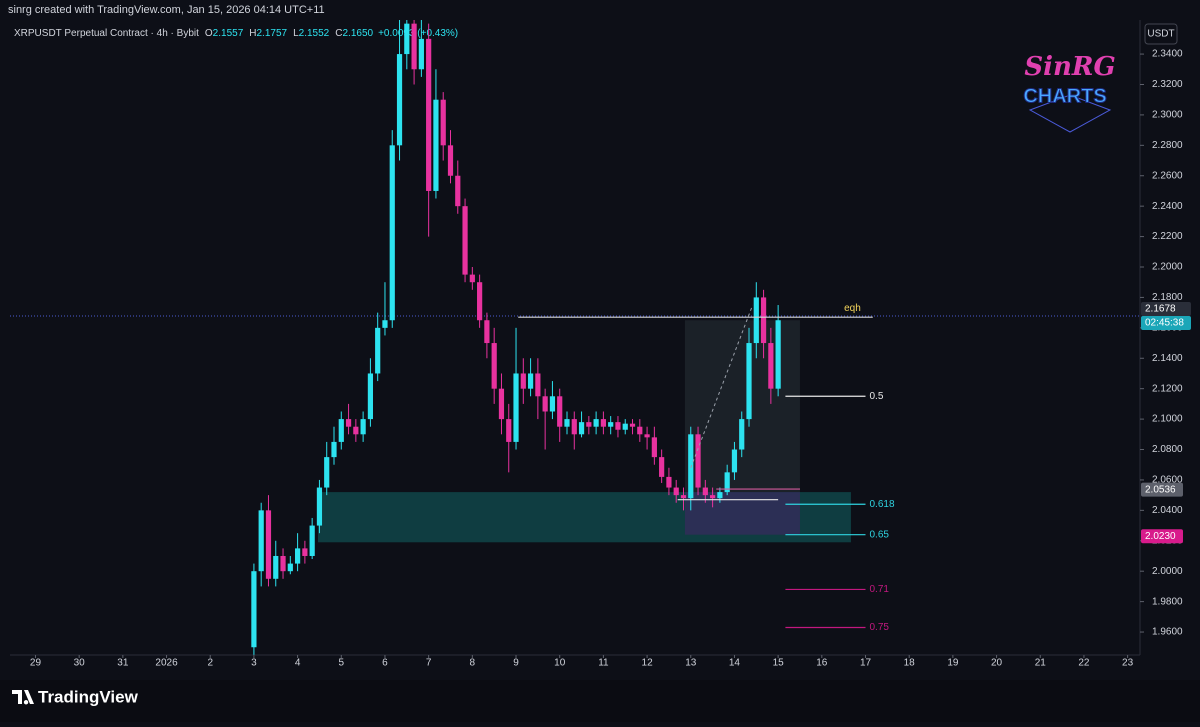 The height and width of the screenshot is (727, 1200). I want to click on x-tick-label: 15, so click(779, 663).